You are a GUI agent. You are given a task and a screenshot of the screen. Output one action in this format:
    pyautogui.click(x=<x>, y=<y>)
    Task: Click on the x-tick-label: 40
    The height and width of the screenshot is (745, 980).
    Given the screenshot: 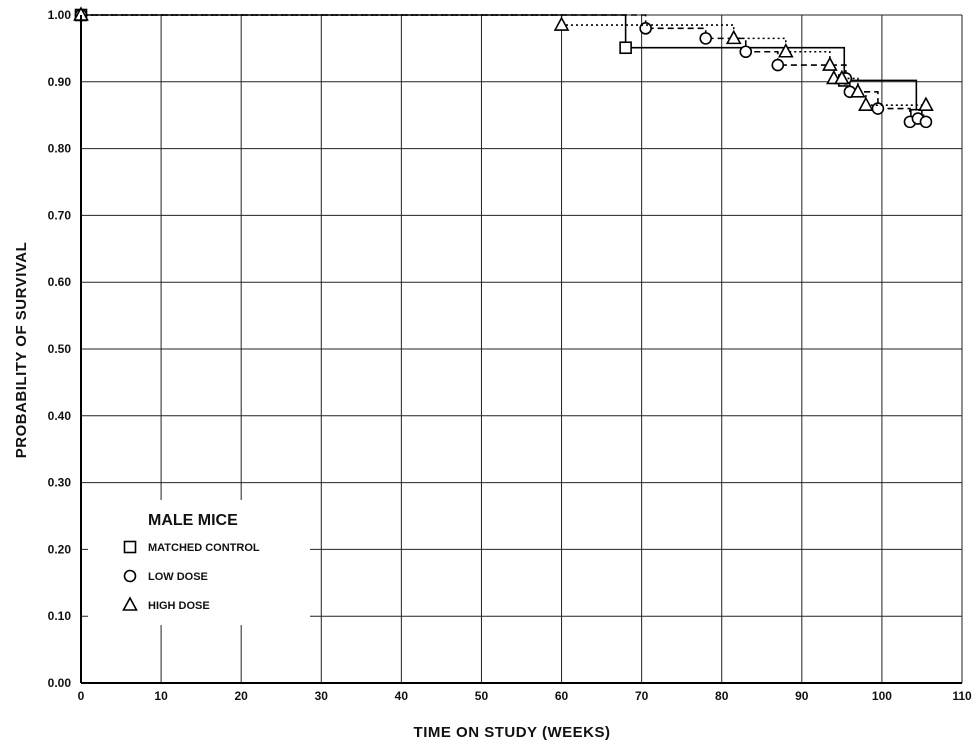 What is the action you would take?
    pyautogui.click(x=402, y=696)
    